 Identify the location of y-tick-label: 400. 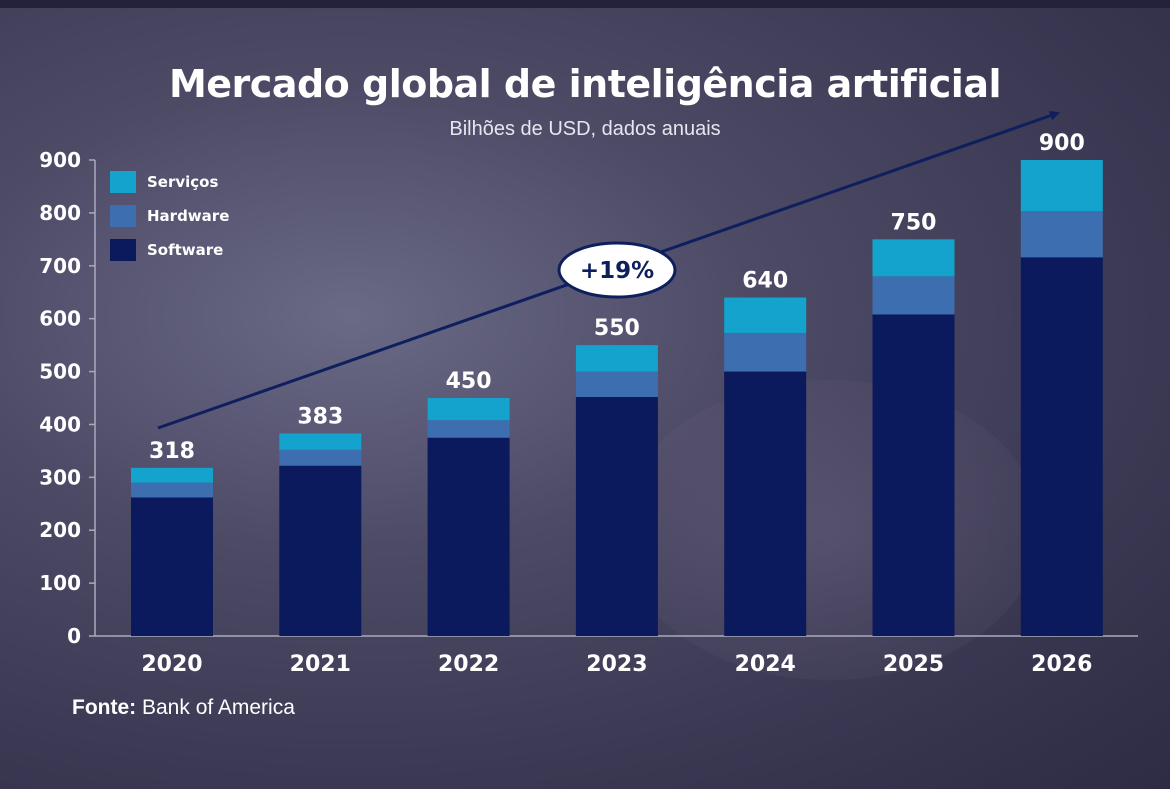
(60, 424).